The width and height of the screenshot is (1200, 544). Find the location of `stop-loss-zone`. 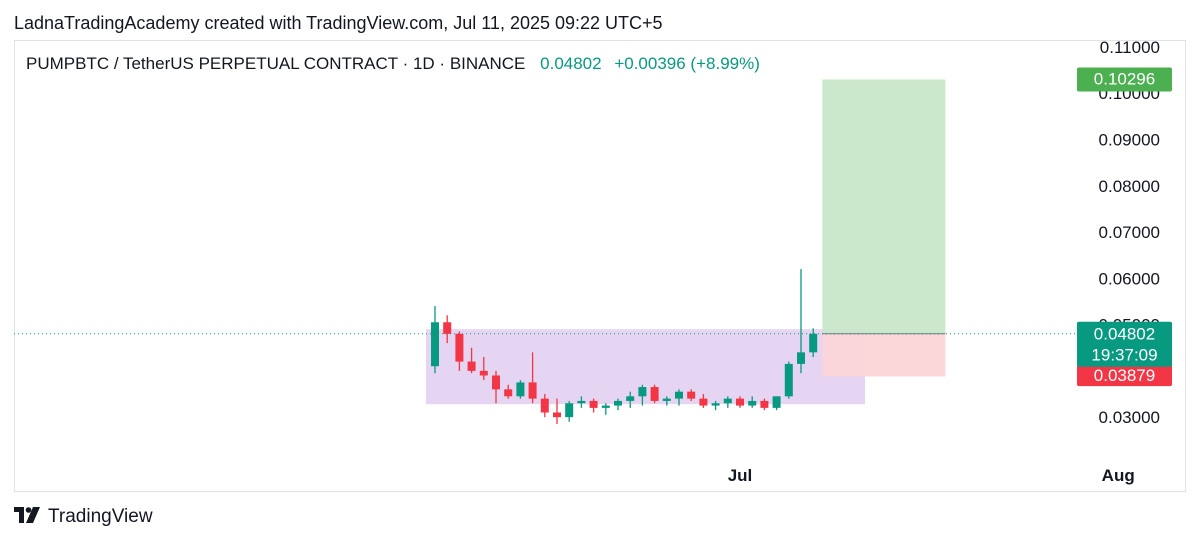

stop-loss-zone is located at coordinates (884, 355).